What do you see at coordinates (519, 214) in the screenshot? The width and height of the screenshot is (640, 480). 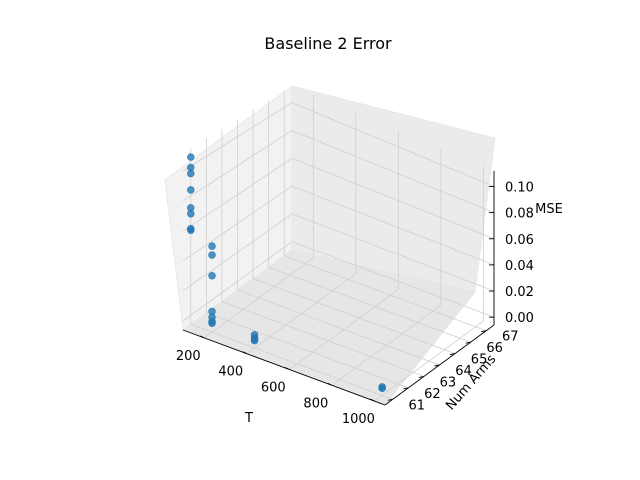 I see `z-tick-label: 0.08` at bounding box center [519, 214].